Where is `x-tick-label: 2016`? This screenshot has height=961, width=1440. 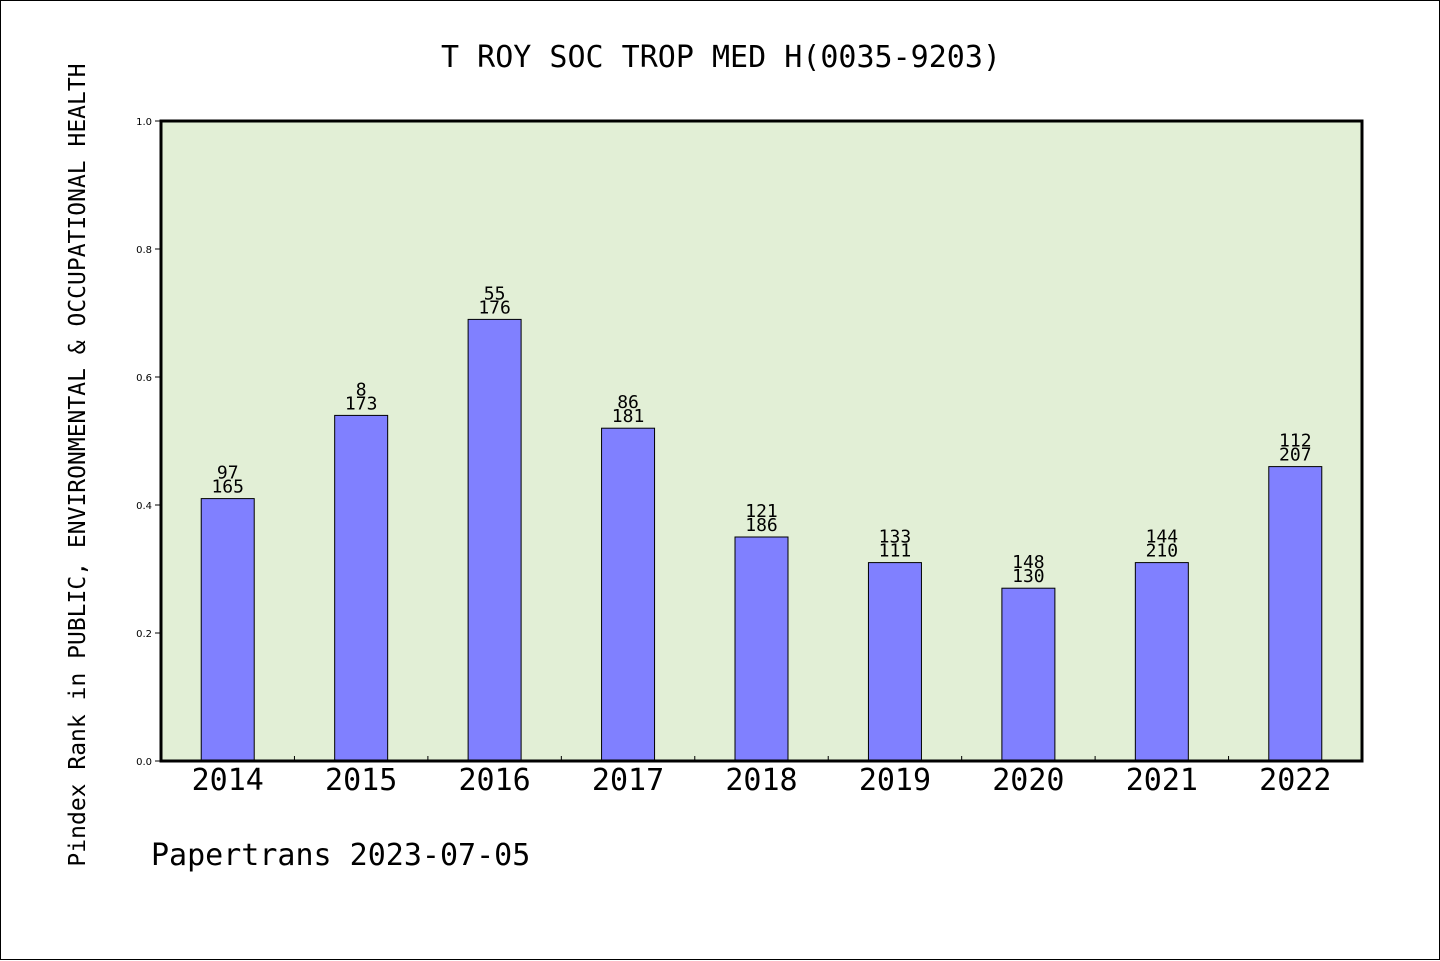 x-tick-label: 2016 is located at coordinates (494, 780).